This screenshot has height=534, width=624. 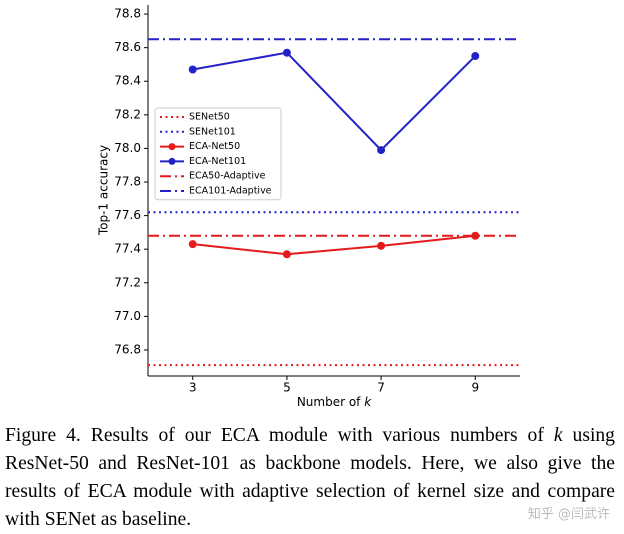 I want to click on x-tick-label: 7, so click(x=381, y=388).